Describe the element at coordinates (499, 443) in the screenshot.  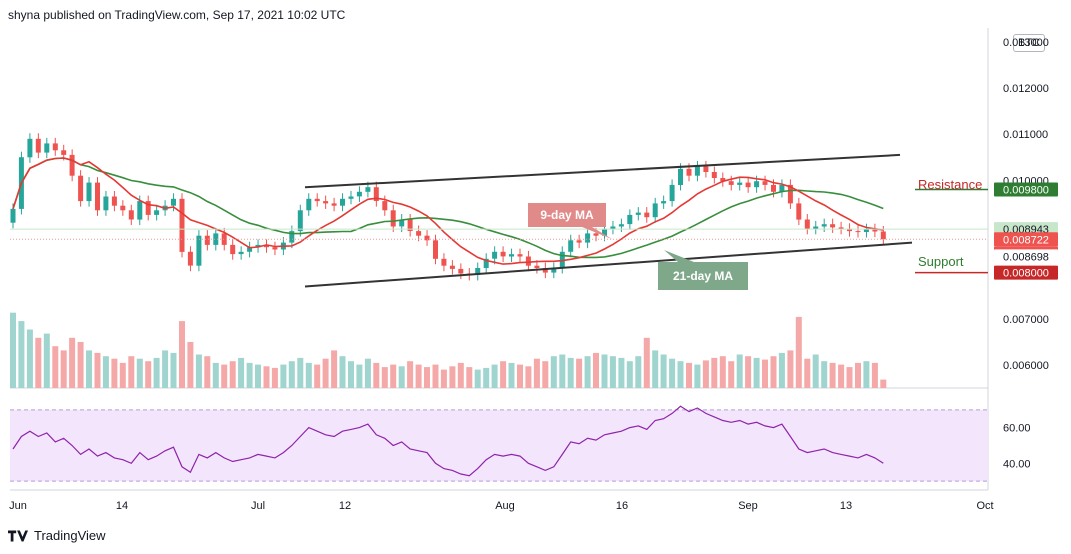
I see `rsi-panel` at that location.